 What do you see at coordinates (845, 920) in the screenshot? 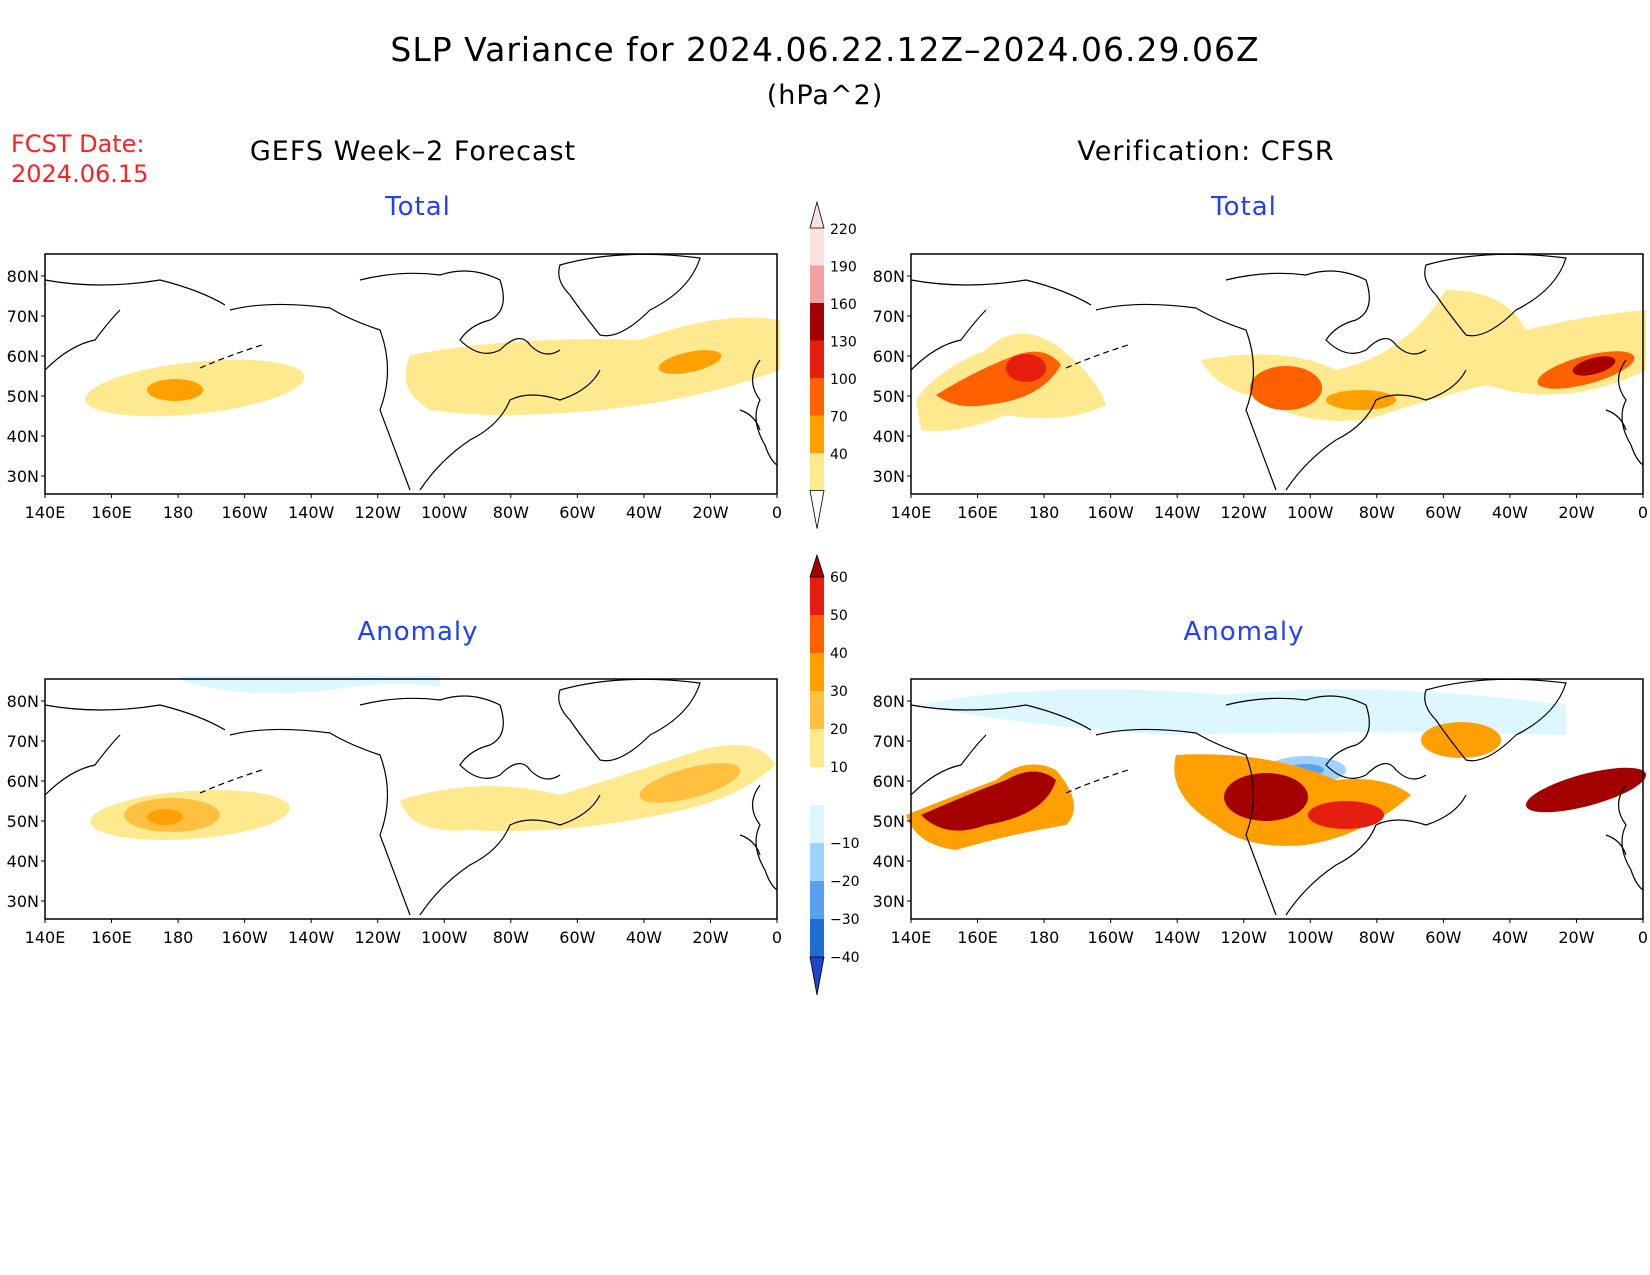
I see `colorbar-level-label: −30` at bounding box center [845, 920].